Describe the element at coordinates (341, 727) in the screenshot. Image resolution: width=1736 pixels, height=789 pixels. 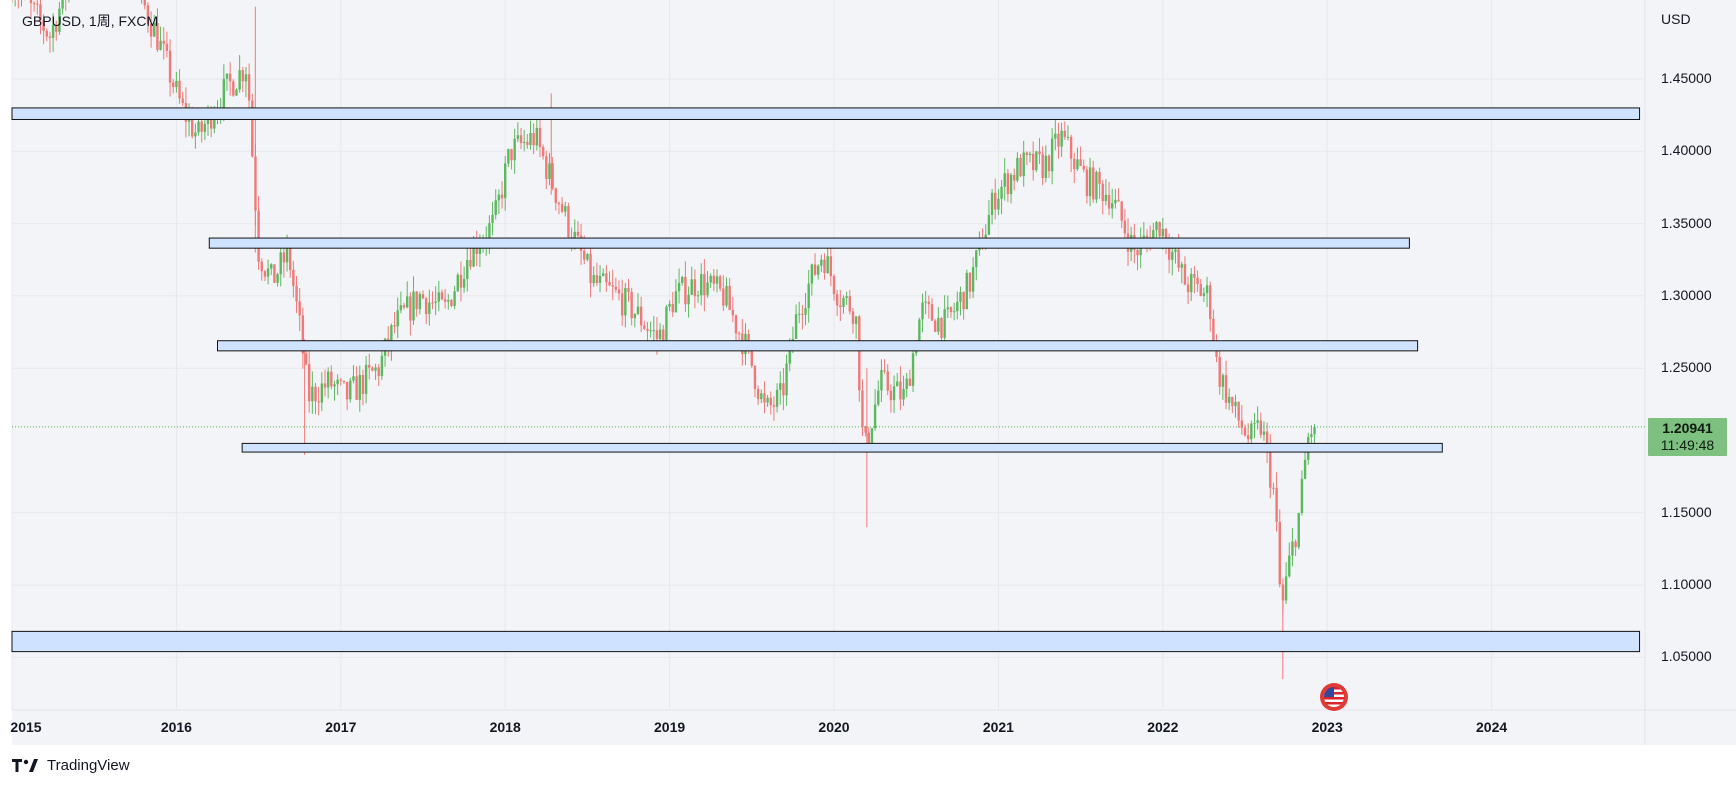
I see `time-tick-label: 2017` at that location.